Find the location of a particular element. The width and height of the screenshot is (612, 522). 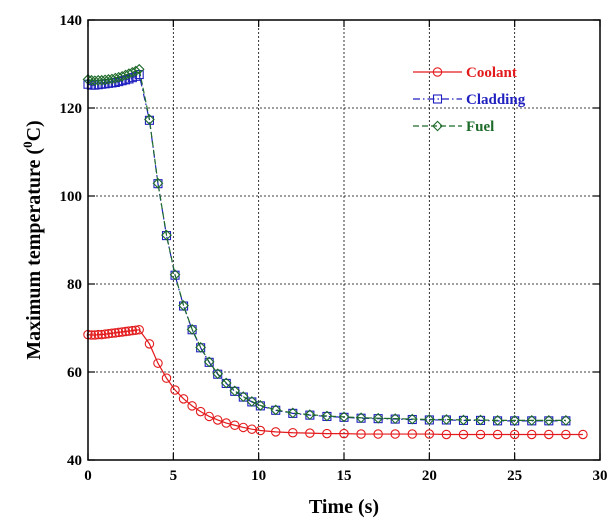

legend-label-coolant: Coolant is located at coordinates (491, 73).